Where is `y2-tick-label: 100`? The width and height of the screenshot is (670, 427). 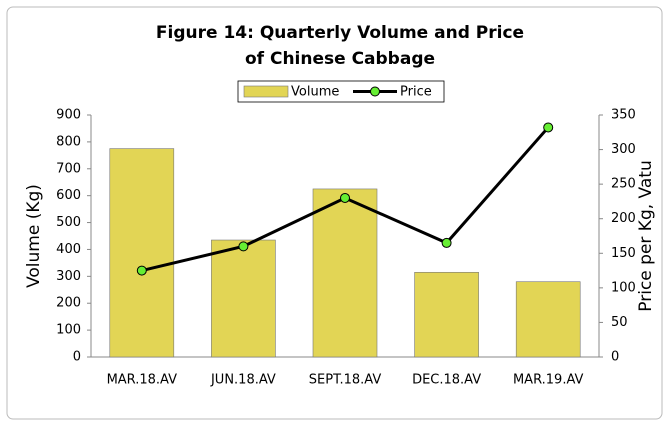
y2-tick-label: 100 is located at coordinates (623, 287).